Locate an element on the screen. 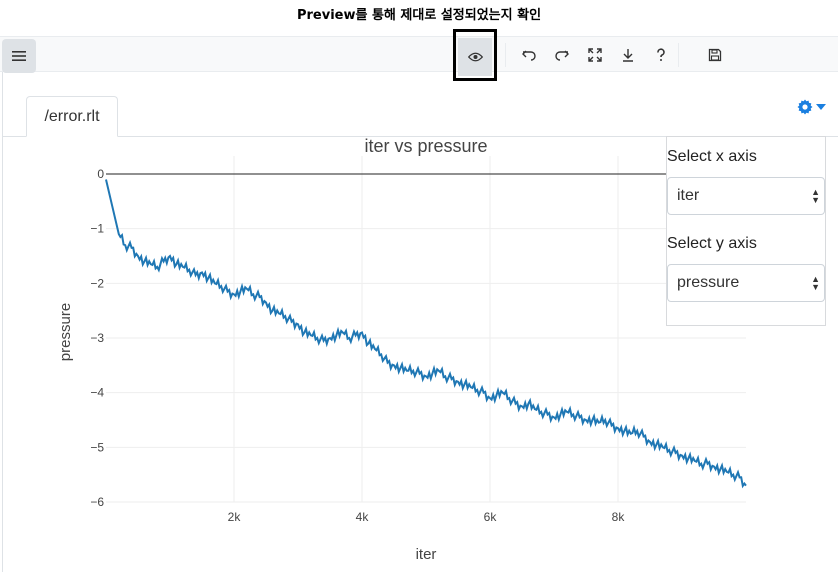  y-tick-label: 0 is located at coordinates (100, 174).